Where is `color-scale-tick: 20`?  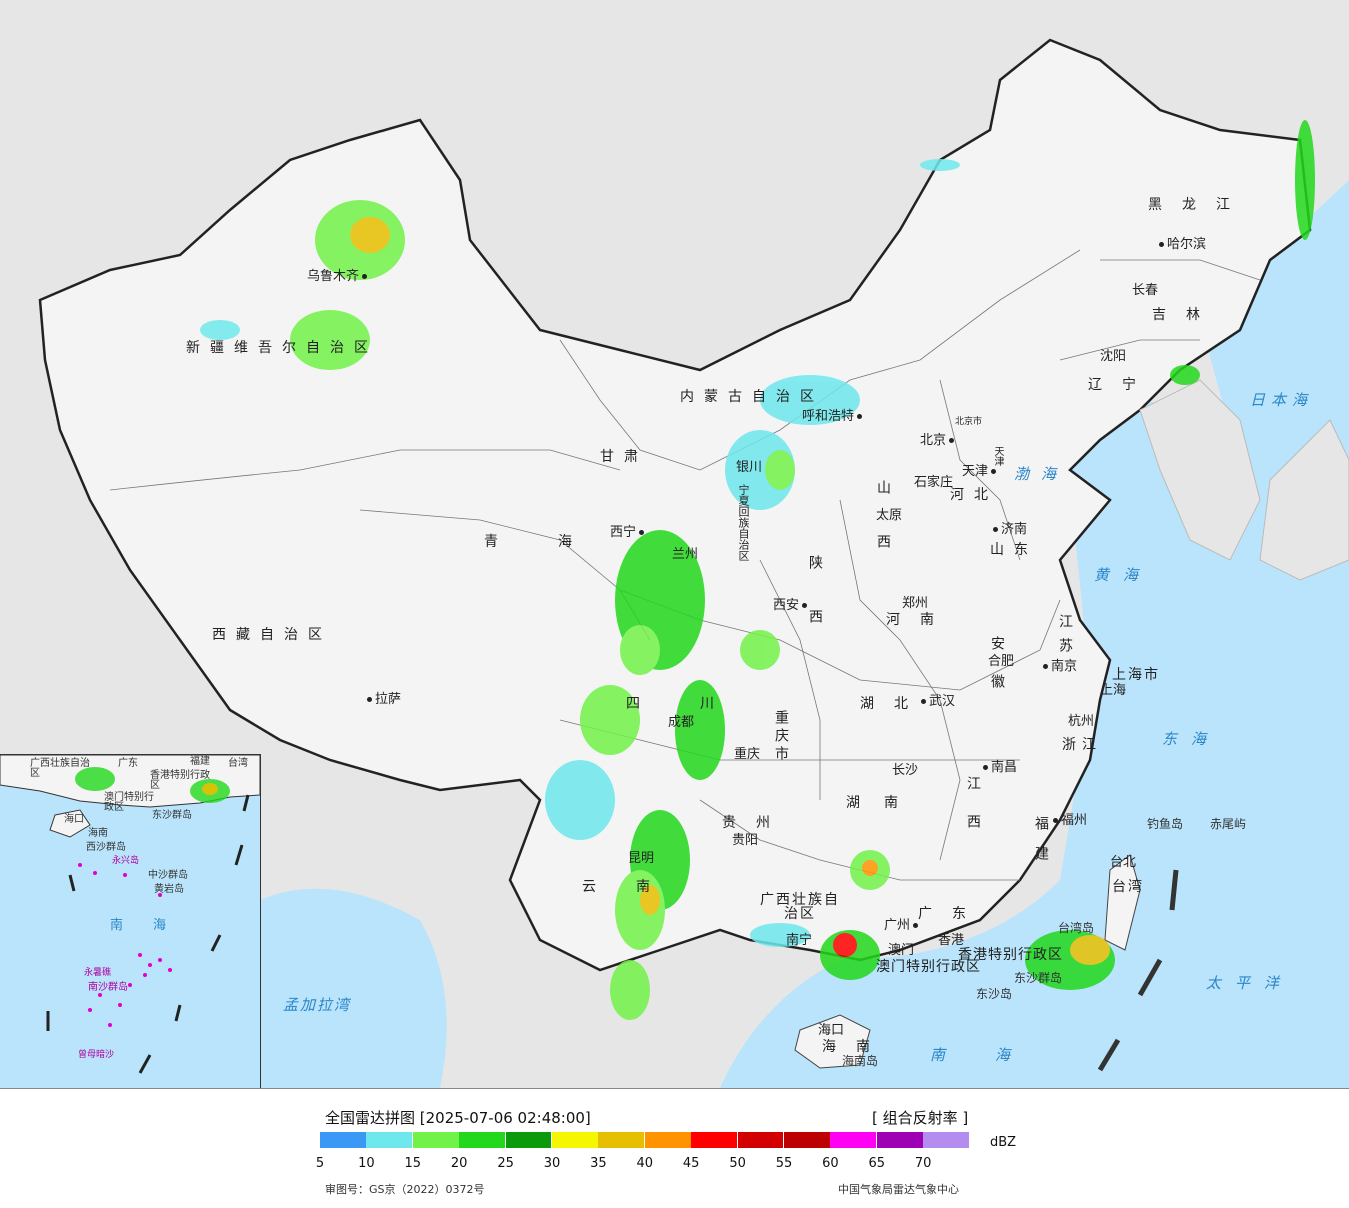 color-scale-tick: 20 is located at coordinates (459, 1163).